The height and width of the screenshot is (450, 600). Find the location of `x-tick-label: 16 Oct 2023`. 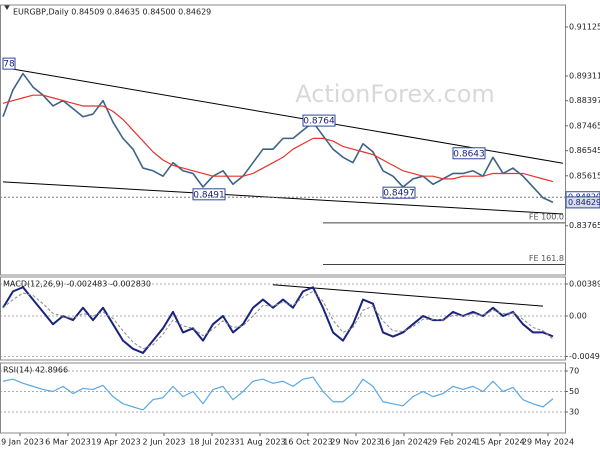

x-tick-label: 16 Oct 2023 is located at coordinates (307, 442).